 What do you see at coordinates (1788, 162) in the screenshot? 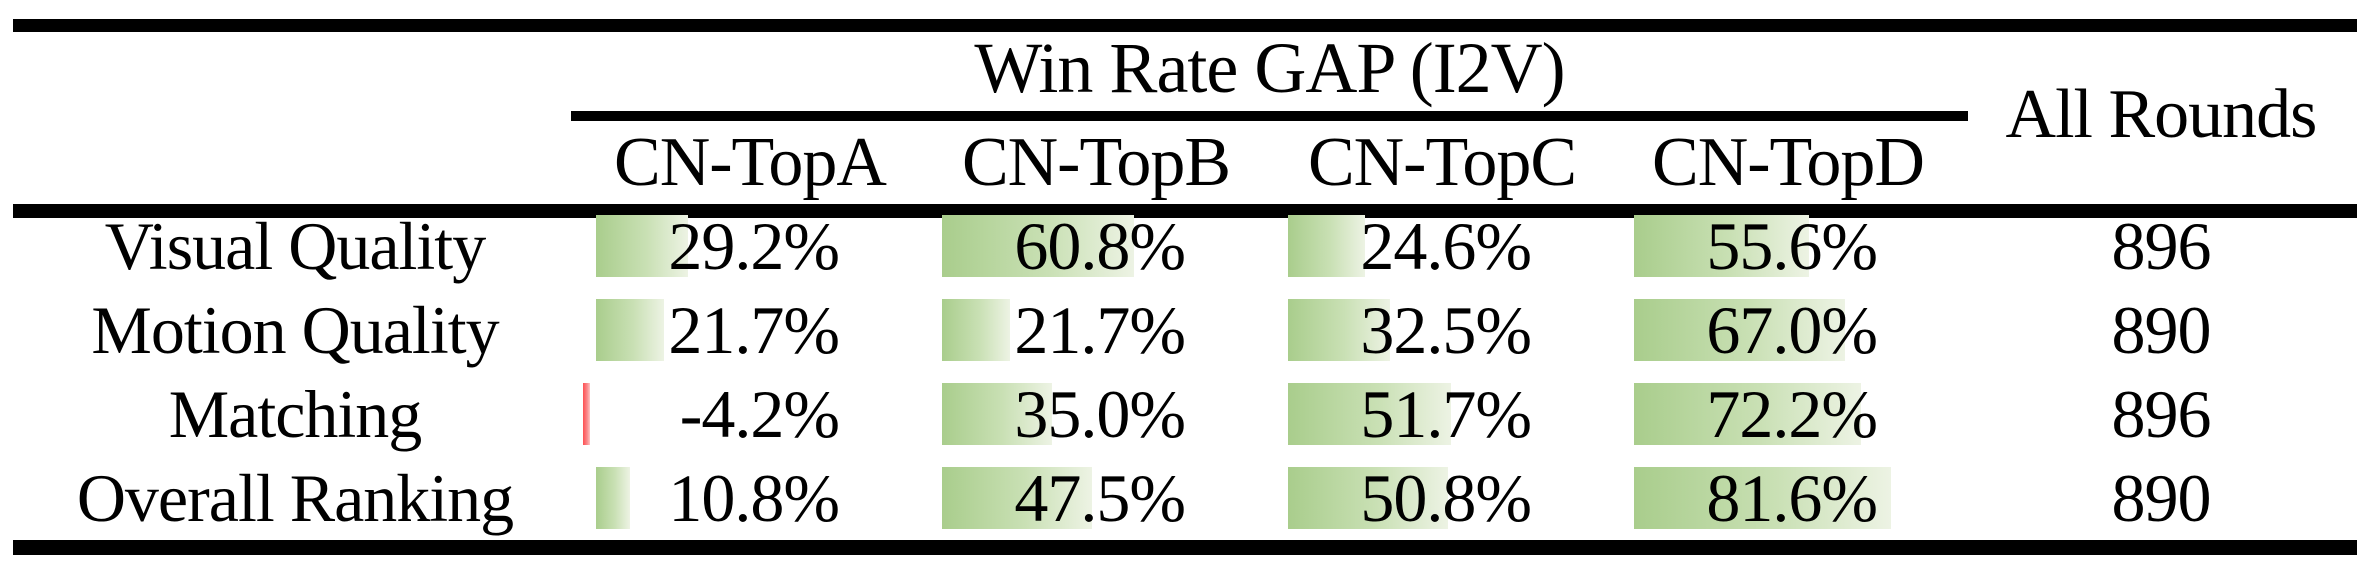
I see `column-header-4: CN-TopD` at bounding box center [1788, 162].